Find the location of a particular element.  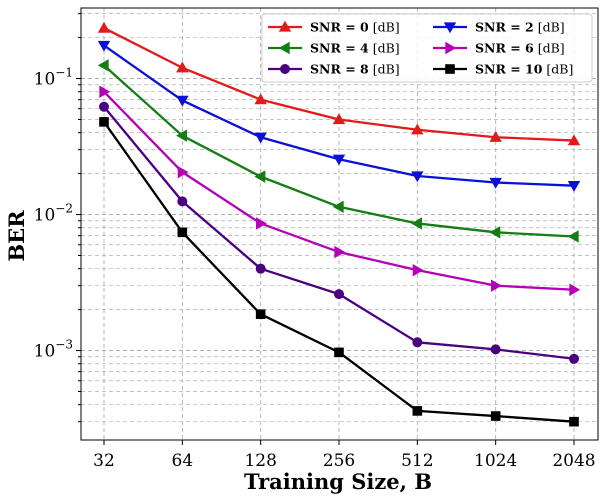

legend-box is located at coordinates (427, 48).